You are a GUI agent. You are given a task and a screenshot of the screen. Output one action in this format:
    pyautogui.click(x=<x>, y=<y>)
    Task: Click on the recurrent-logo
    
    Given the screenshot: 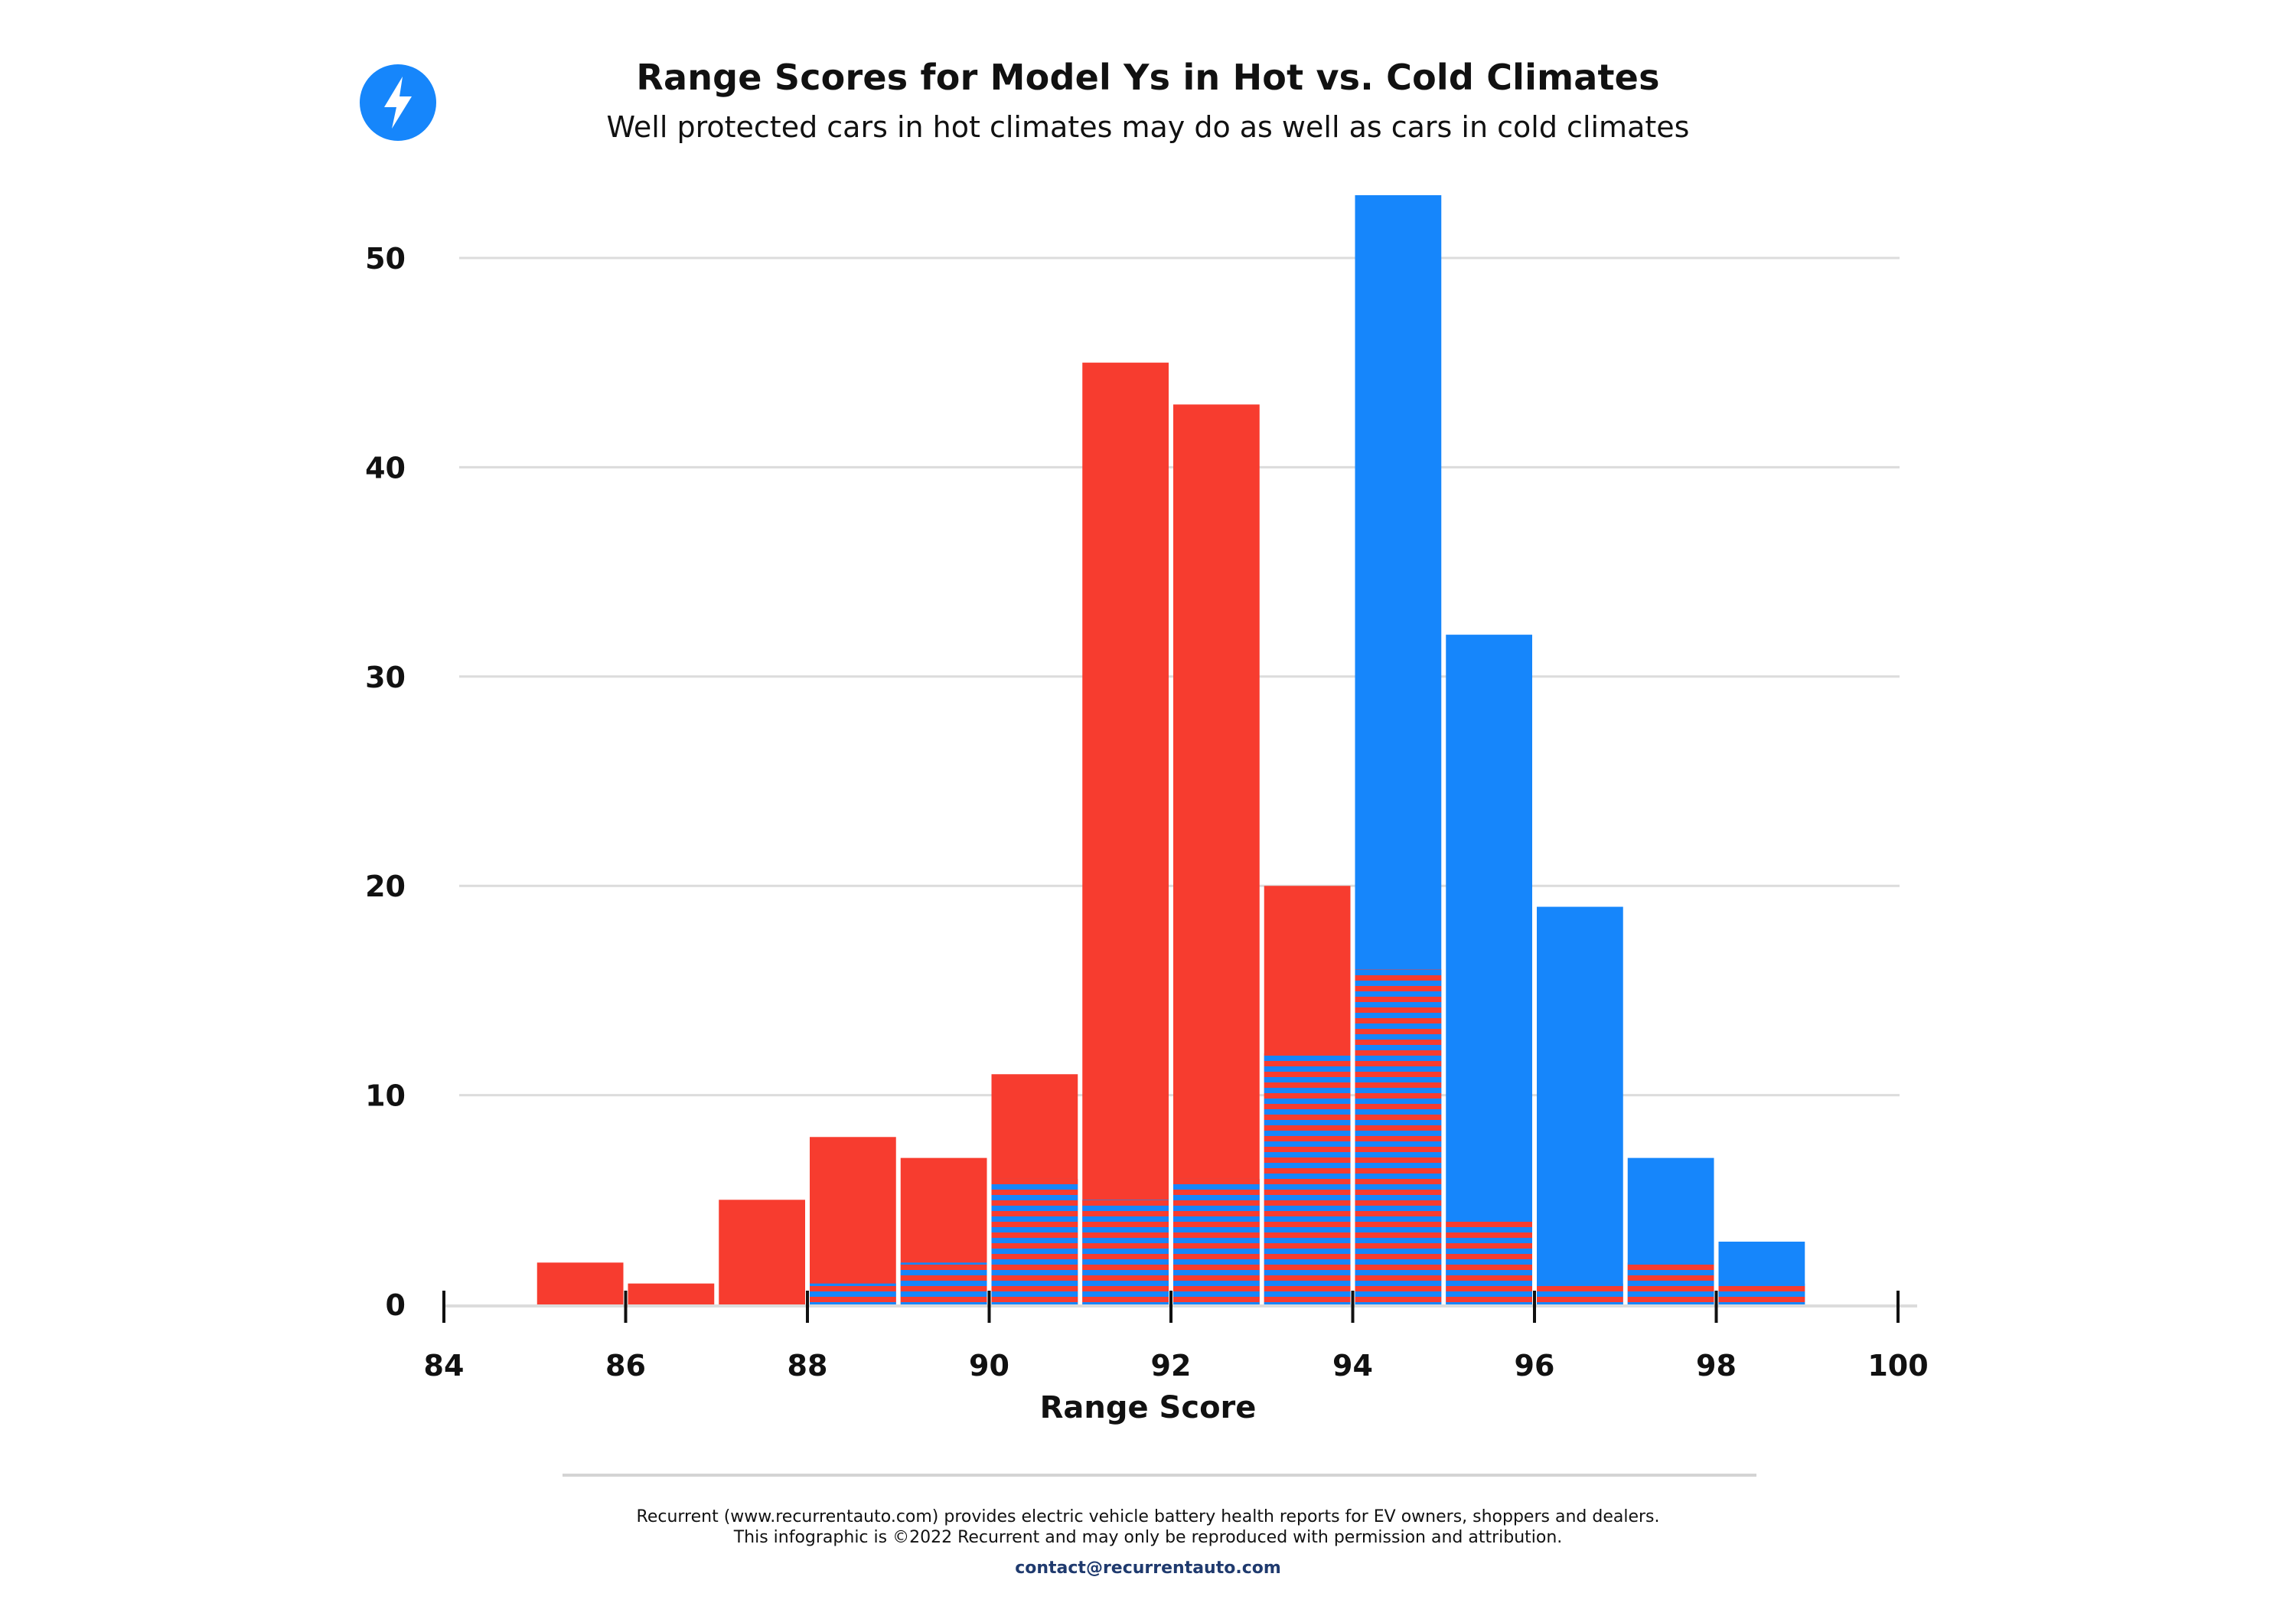 What is the action you would take?
    pyautogui.click(x=398, y=103)
    